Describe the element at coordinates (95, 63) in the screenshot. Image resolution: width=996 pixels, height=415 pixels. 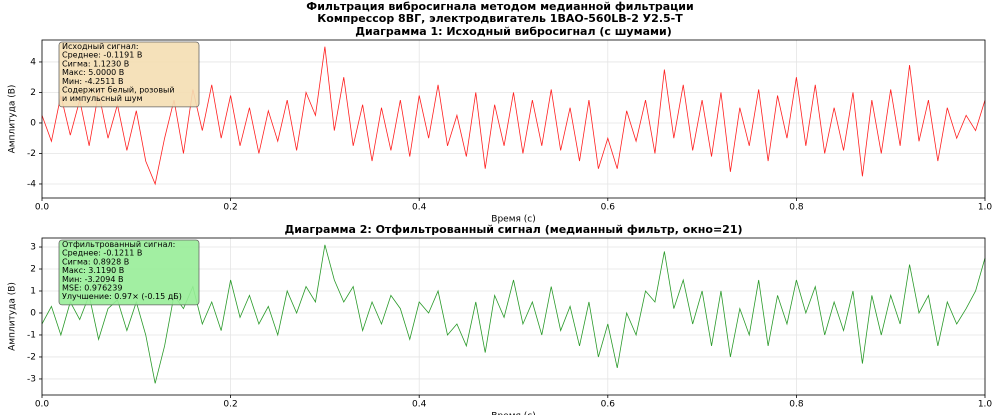
I see `annotation-line: Сигма: 1.1230 В` at that location.